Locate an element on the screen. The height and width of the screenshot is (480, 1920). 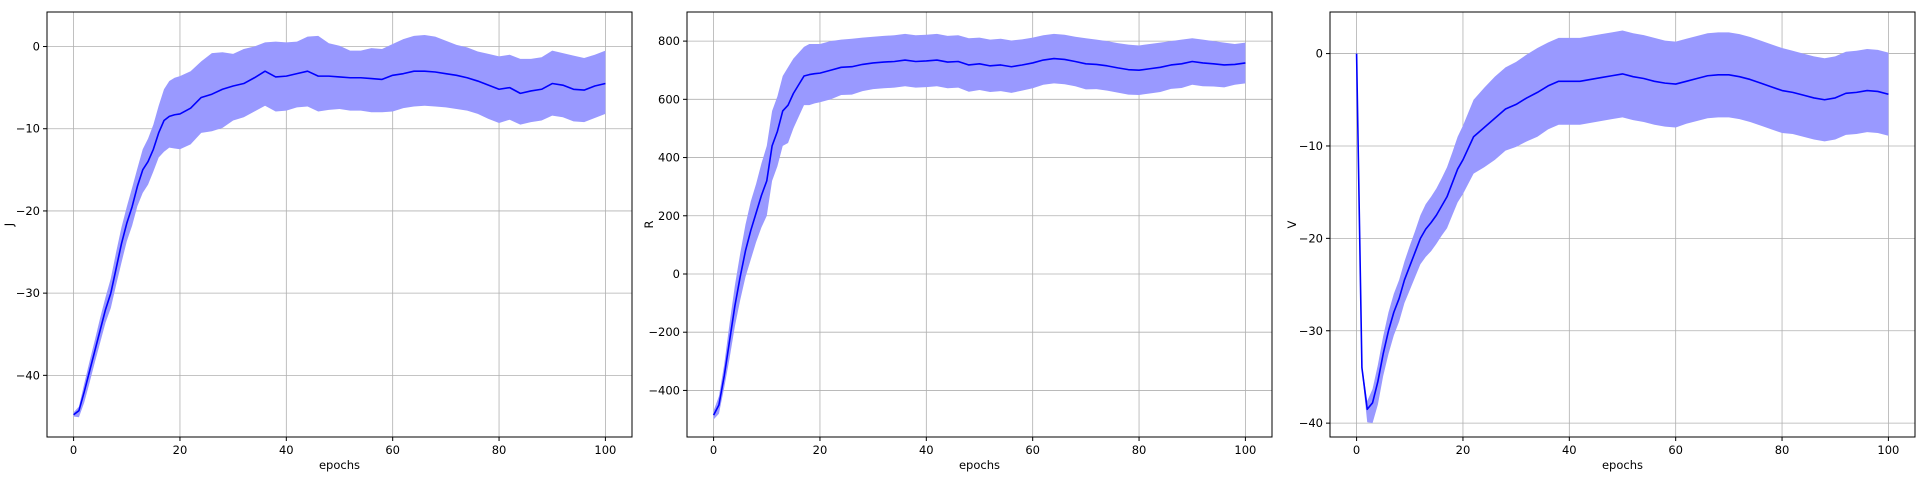
y-axis-label: R is located at coordinates (649, 225).